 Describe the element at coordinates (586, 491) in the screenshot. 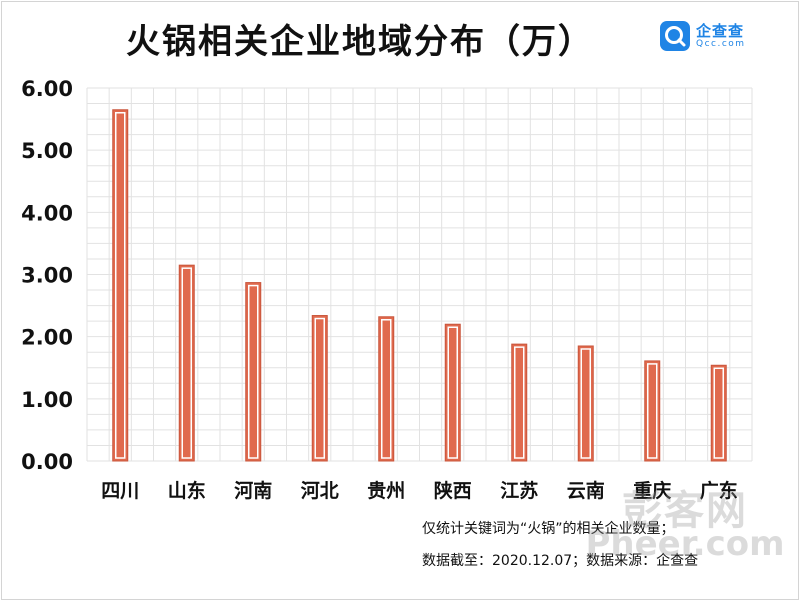

I see `x-tick-label: 云南` at that location.